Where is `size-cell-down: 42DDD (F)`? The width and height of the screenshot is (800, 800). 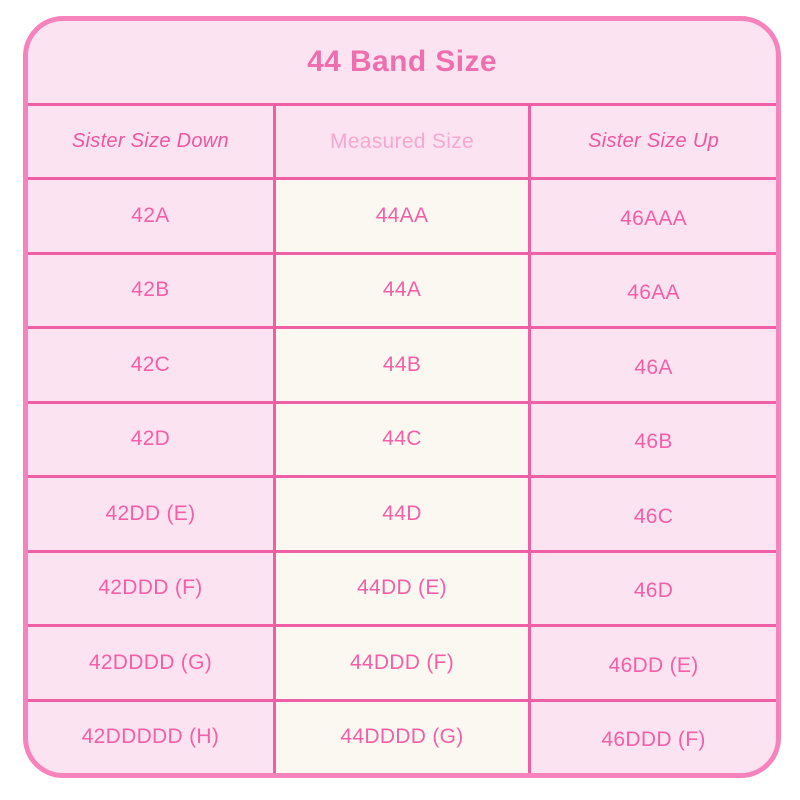
size-cell-down: 42DDD (F) is located at coordinates (150, 588).